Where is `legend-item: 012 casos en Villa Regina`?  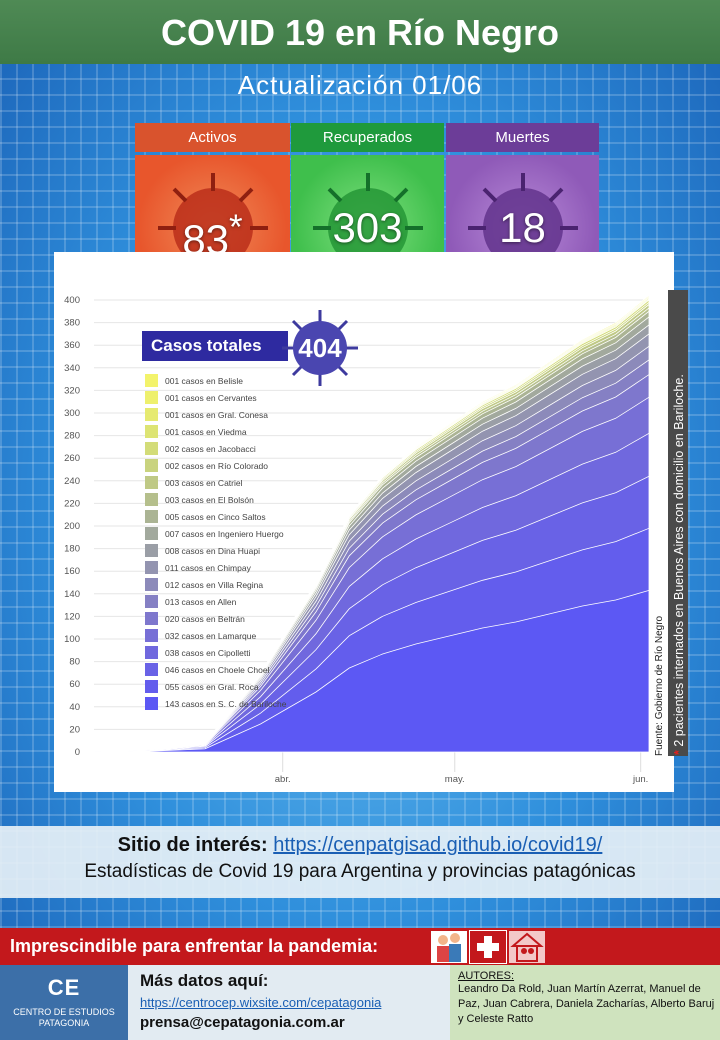
legend-item: 012 casos en Villa Regina is located at coordinates (220, 584).